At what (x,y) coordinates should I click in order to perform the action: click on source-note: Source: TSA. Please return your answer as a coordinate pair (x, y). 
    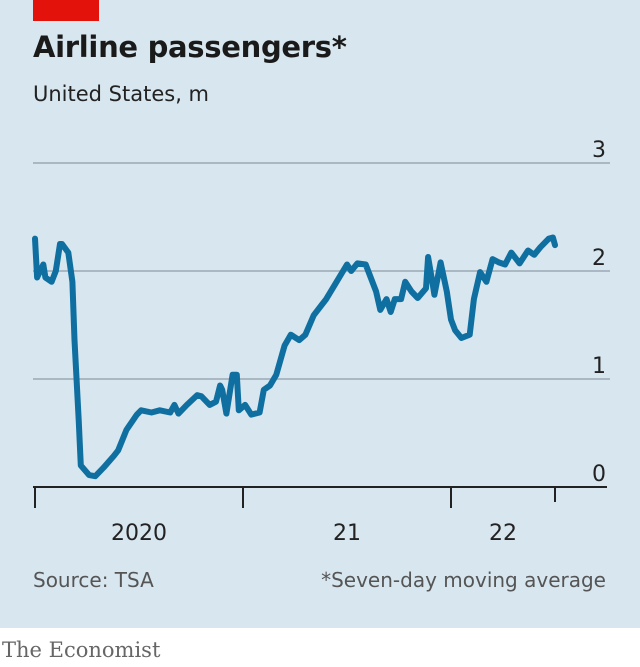
    Looking at the image, I should click on (93, 580).